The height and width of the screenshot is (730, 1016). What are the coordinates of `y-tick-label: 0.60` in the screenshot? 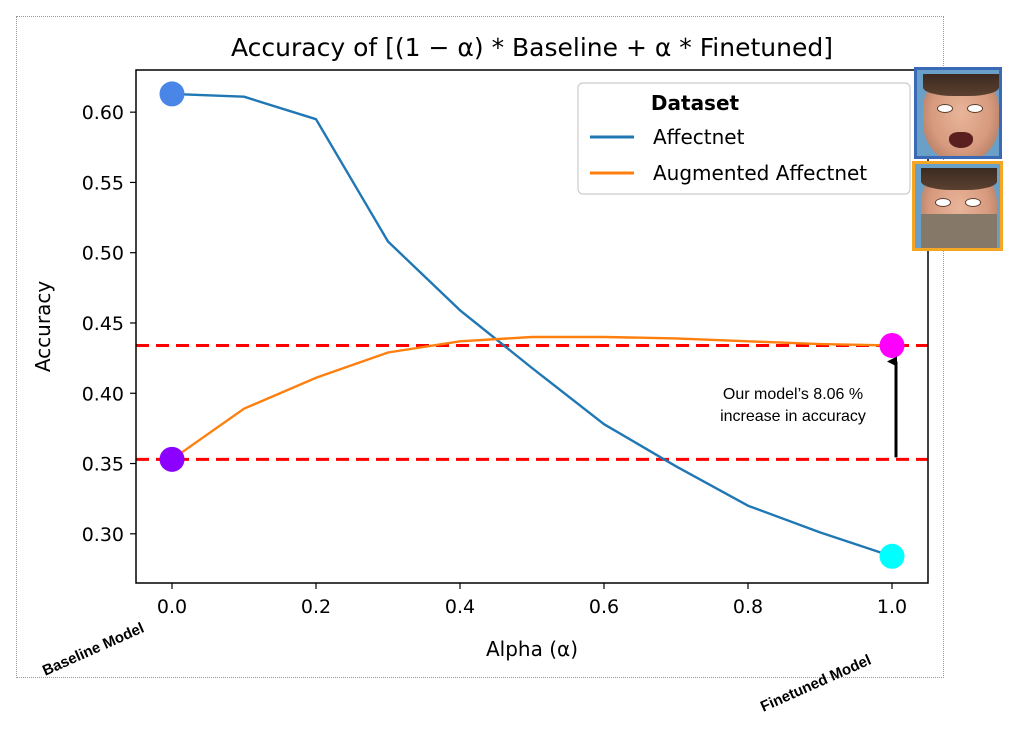 It's located at (103, 113).